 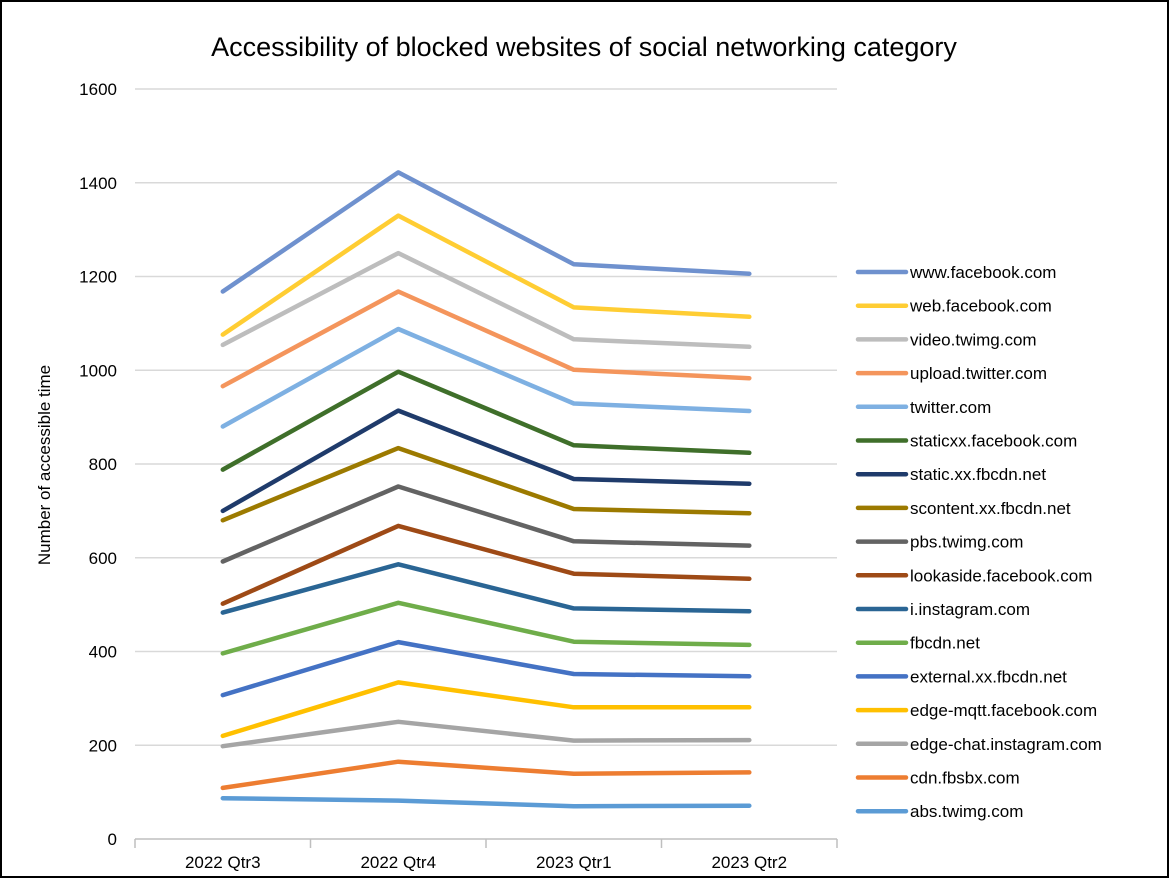 I want to click on series-line: lookaside.facebook.com, so click(x=486, y=564).